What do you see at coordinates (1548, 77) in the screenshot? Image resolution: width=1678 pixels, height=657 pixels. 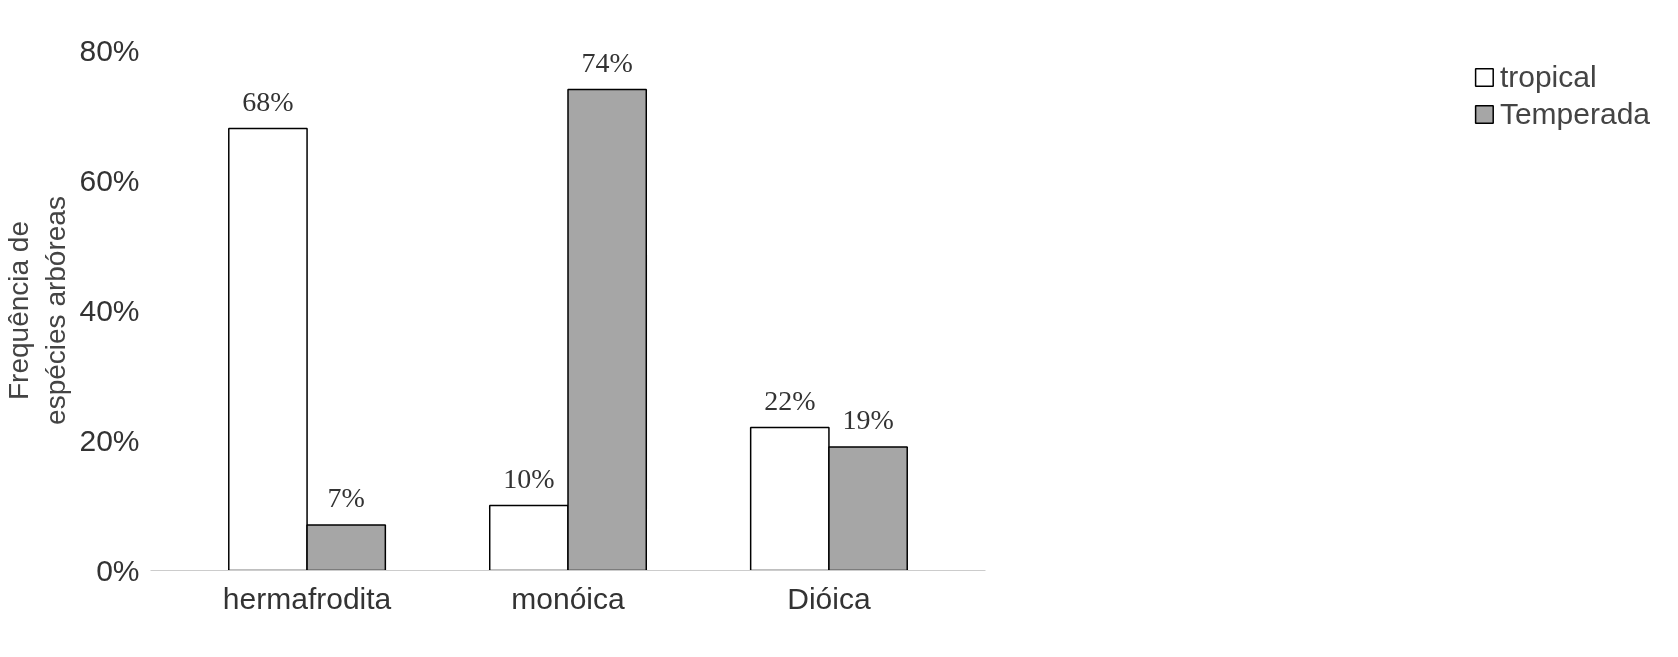 I see `legend-label: tropical` at bounding box center [1548, 77].